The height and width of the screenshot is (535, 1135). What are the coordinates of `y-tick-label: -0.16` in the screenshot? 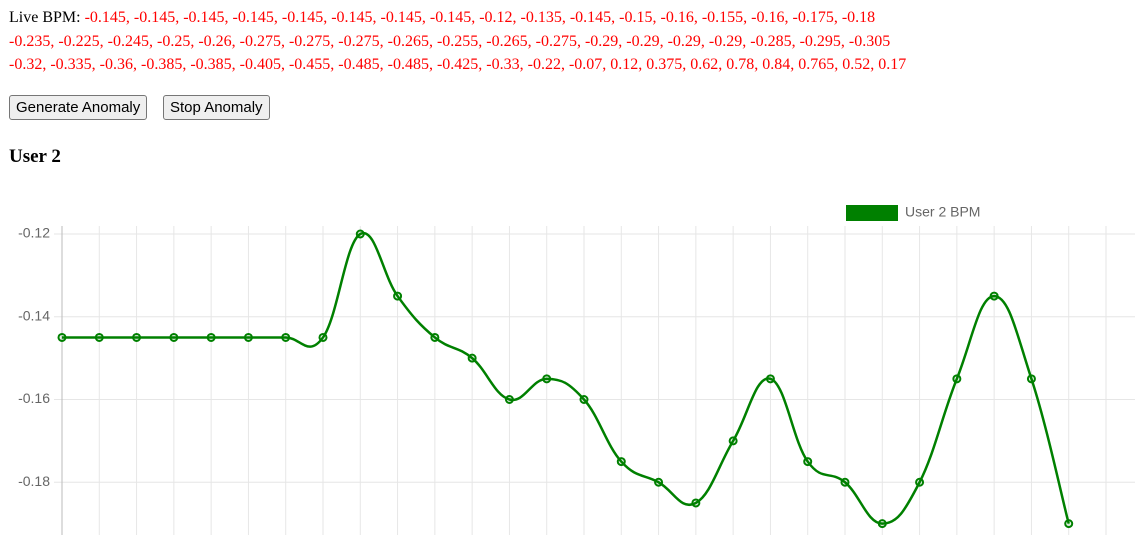 It's located at (34, 398).